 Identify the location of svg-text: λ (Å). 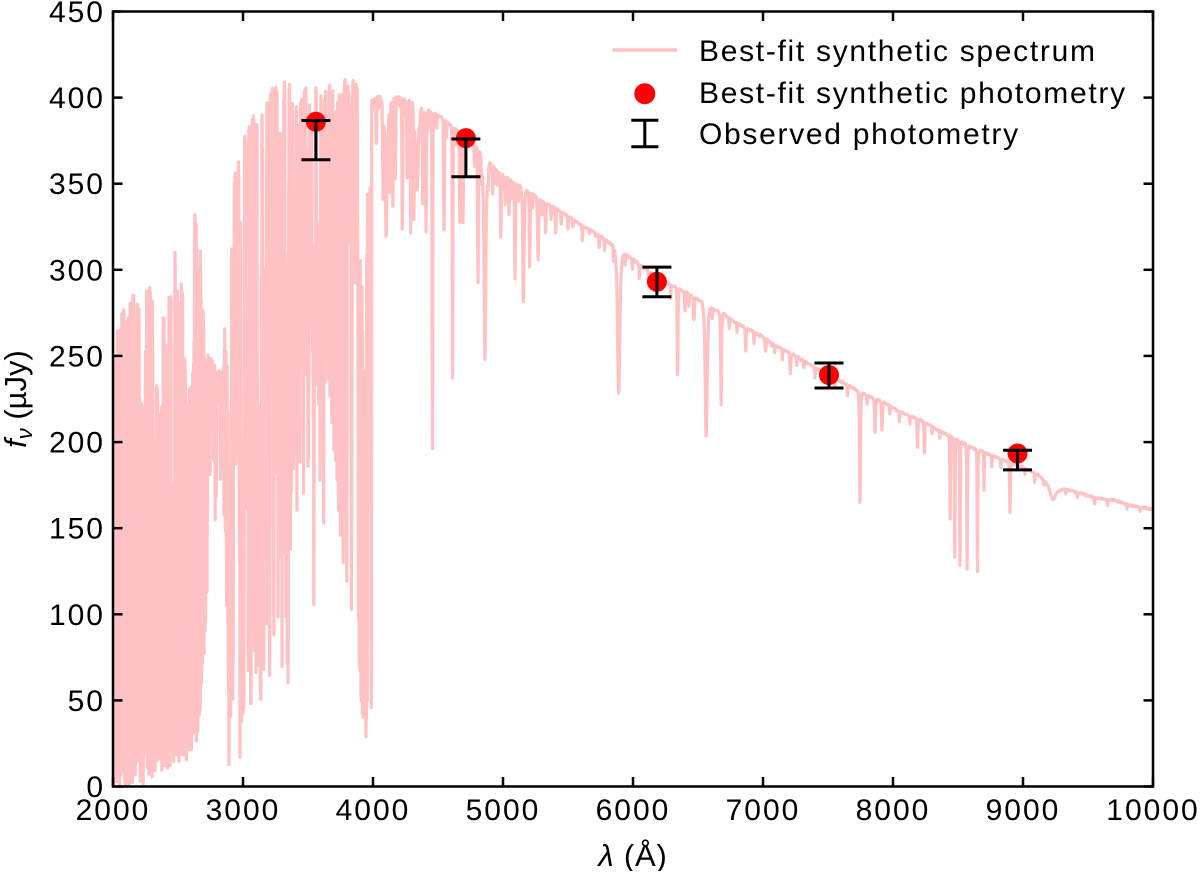
(631, 854).